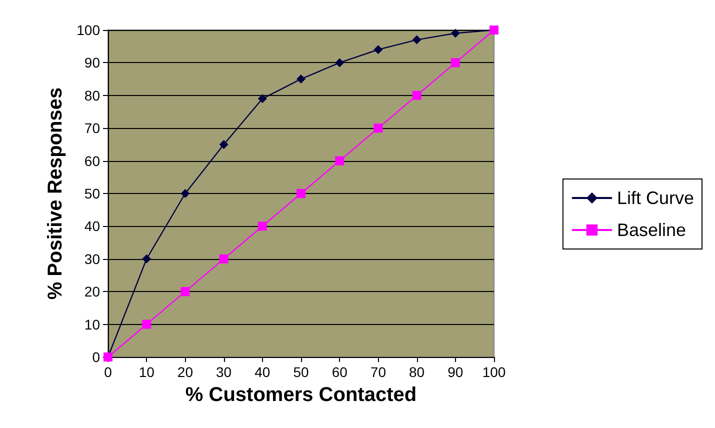 The height and width of the screenshot is (428, 715). Describe the element at coordinates (456, 372) in the screenshot. I see `x-tick-label: 90` at that location.